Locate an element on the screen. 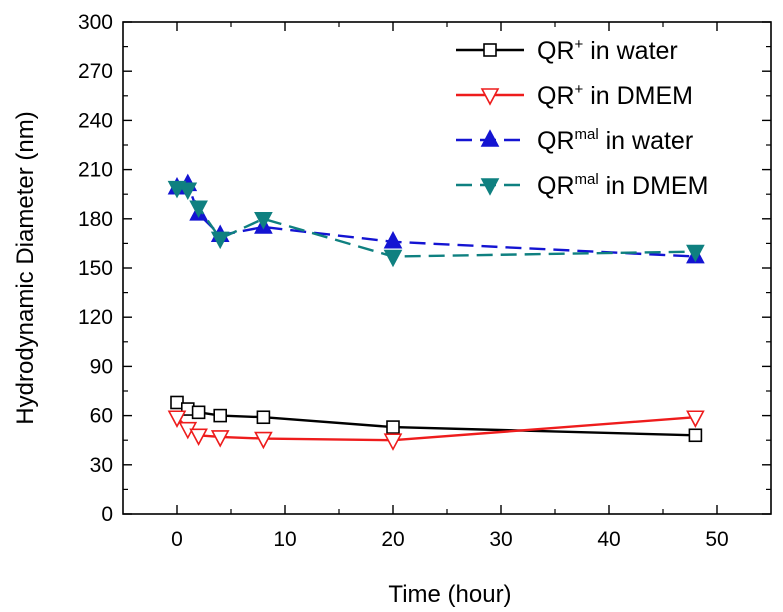 The image size is (783, 612). y-tick-label: 120 is located at coordinates (95, 317).